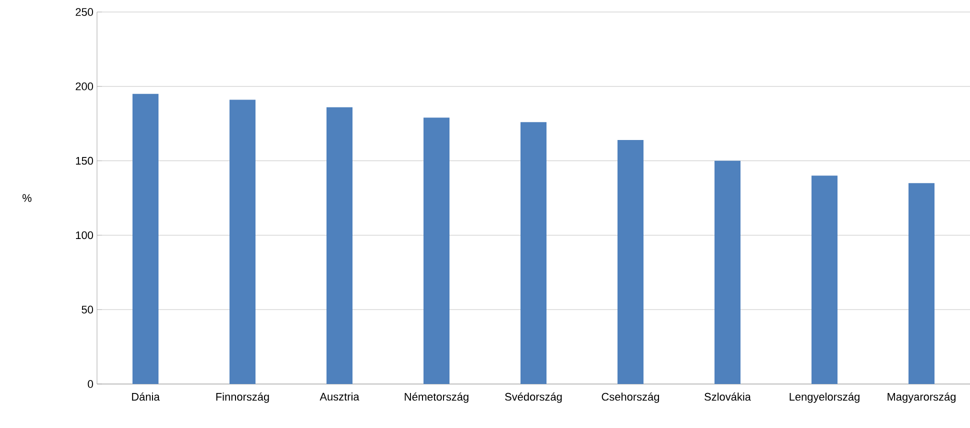 Image resolution: width=970 pixels, height=428 pixels. What do you see at coordinates (85, 160) in the screenshot?
I see `y-tick-label: 150` at bounding box center [85, 160].